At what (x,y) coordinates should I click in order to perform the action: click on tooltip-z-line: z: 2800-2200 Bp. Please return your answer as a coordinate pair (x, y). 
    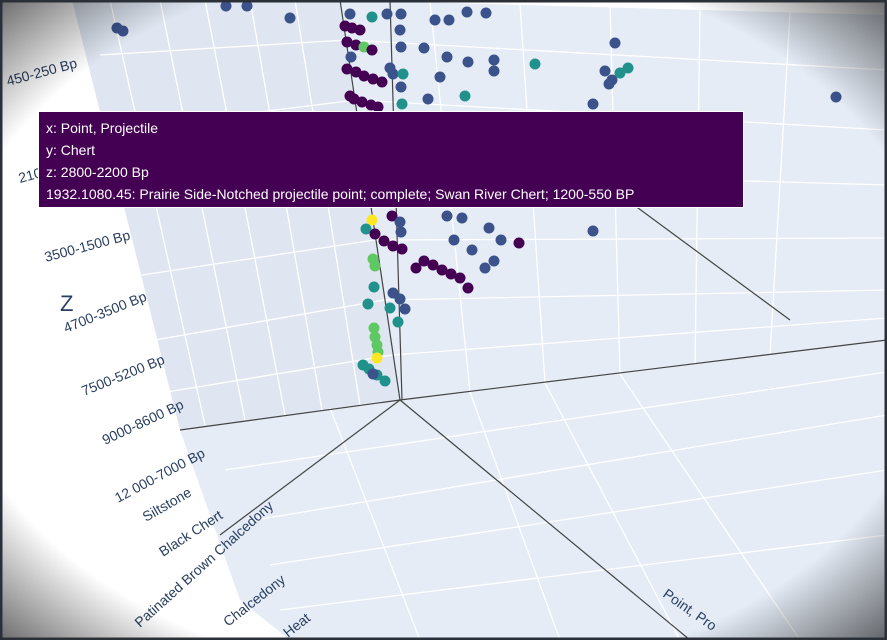
    Looking at the image, I should click on (97, 172).